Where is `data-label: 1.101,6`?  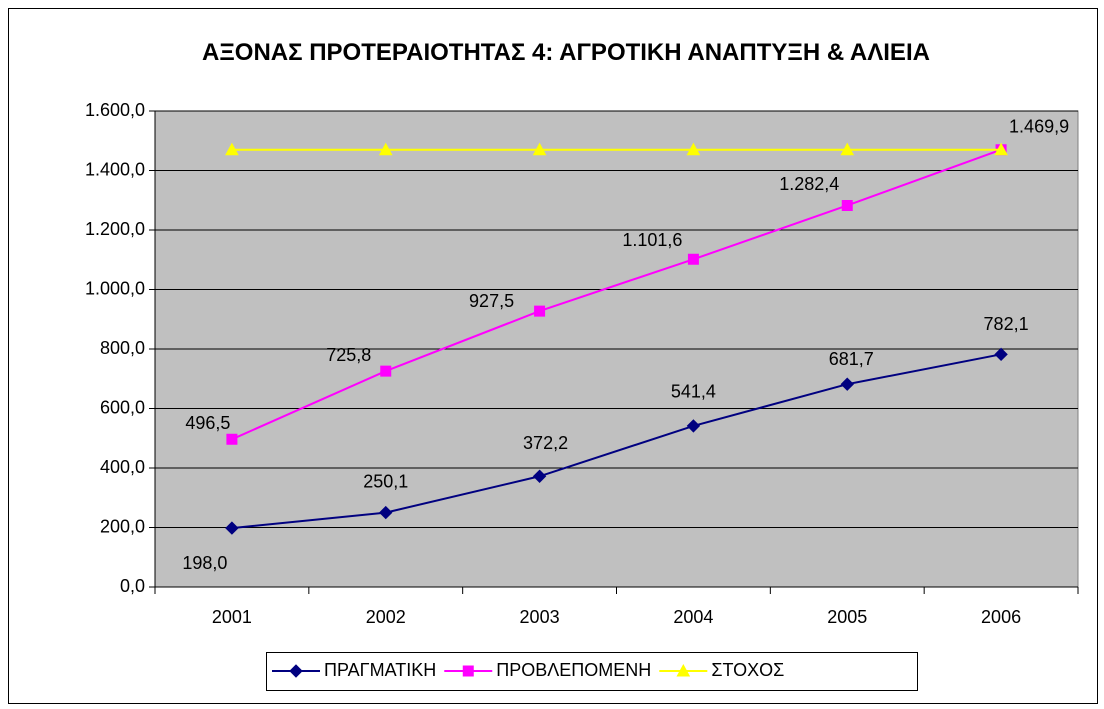 data-label: 1.101,6 is located at coordinates (652, 240).